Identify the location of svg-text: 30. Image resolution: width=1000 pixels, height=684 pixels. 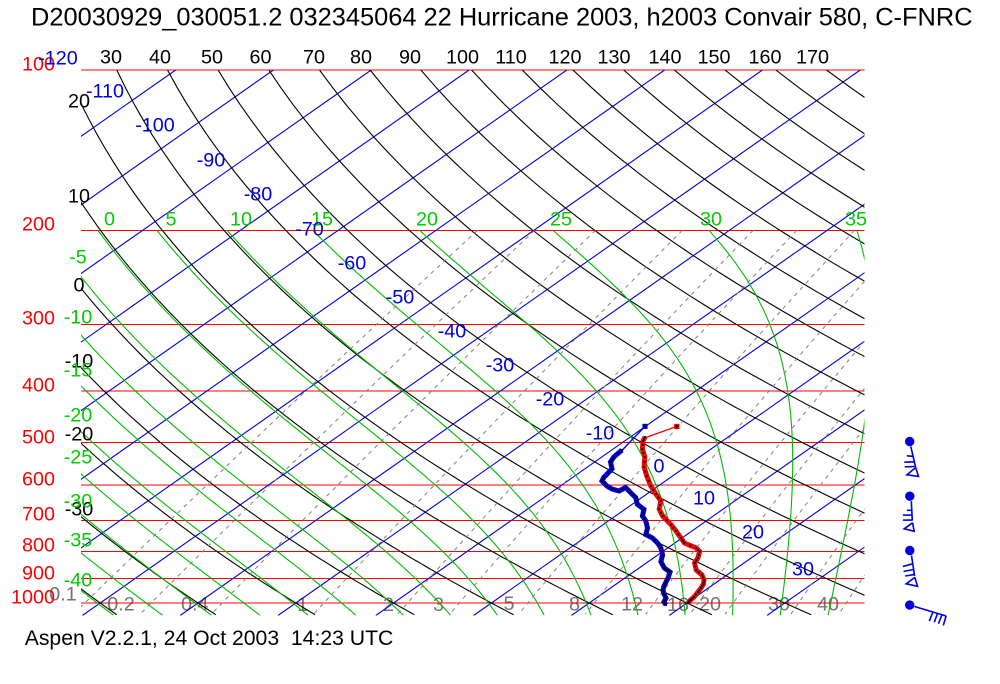
(779, 605).